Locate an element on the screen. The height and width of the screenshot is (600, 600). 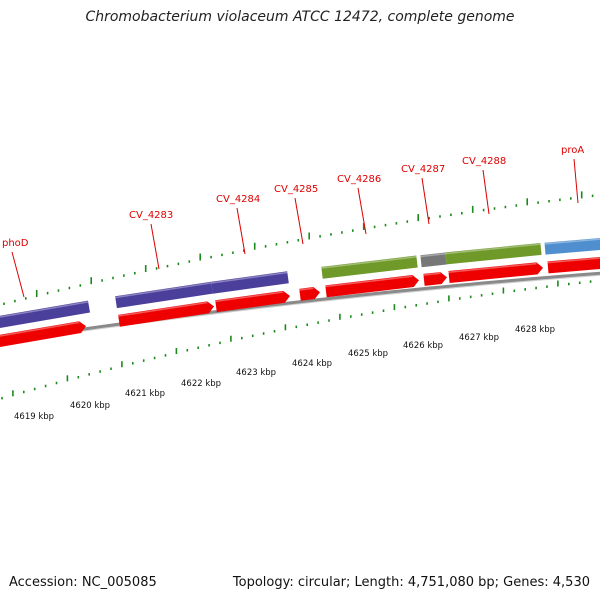
gene-band-cv4283 is located at coordinates (164, 295).